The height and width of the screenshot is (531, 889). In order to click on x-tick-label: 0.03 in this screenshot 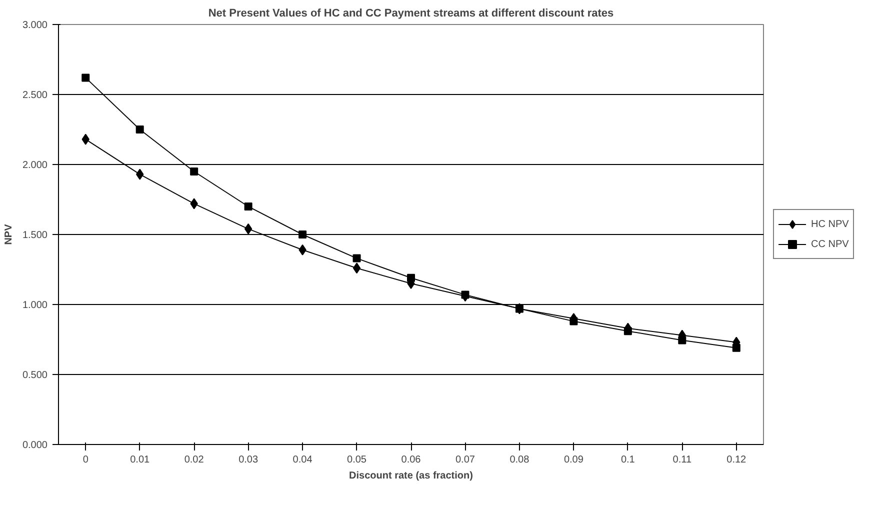, I will do `click(248, 460)`.